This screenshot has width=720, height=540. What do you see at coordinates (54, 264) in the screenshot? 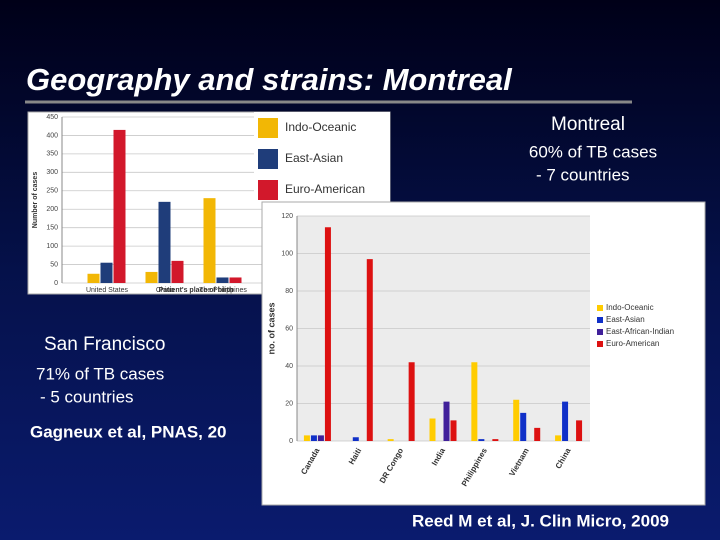
I see `y-tick-label: 50` at bounding box center [54, 264].